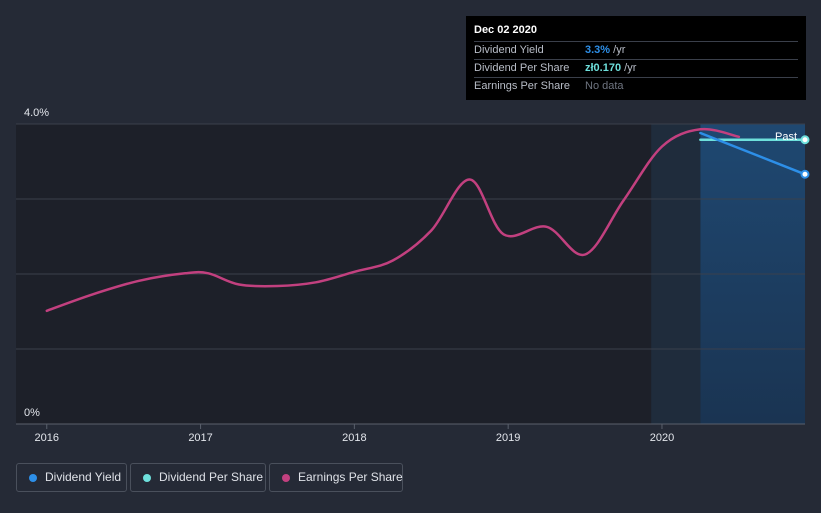 This screenshot has height=513, width=821. Describe the element at coordinates (522, 68) in the screenshot. I see `tooltip-label: Dividend Per Share` at that location.